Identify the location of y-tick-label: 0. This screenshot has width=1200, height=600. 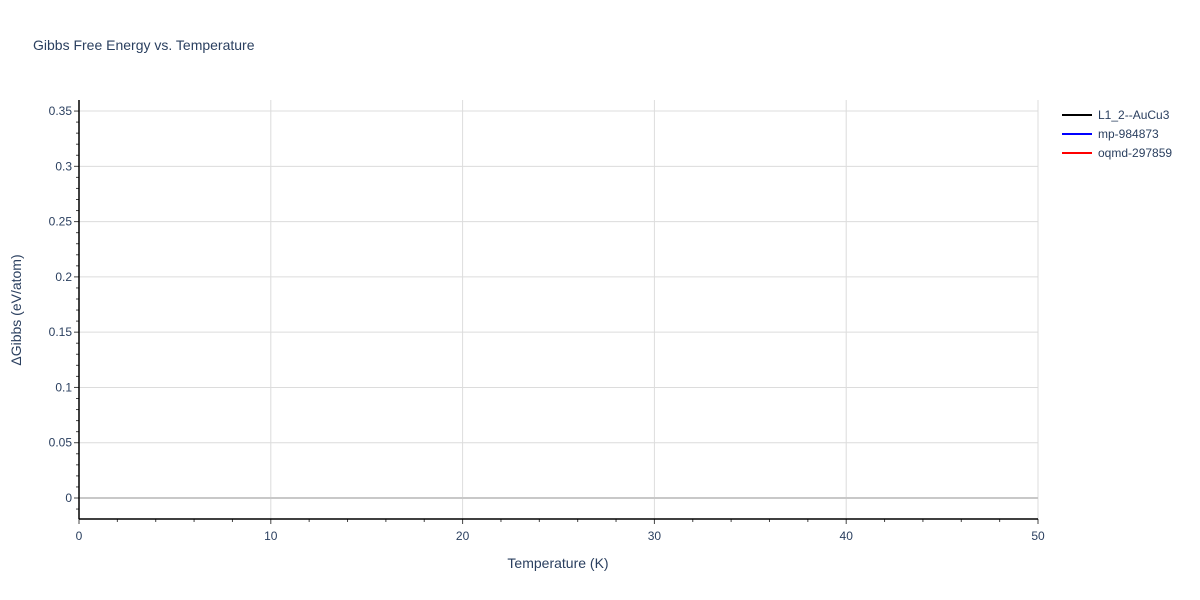
(68, 498).